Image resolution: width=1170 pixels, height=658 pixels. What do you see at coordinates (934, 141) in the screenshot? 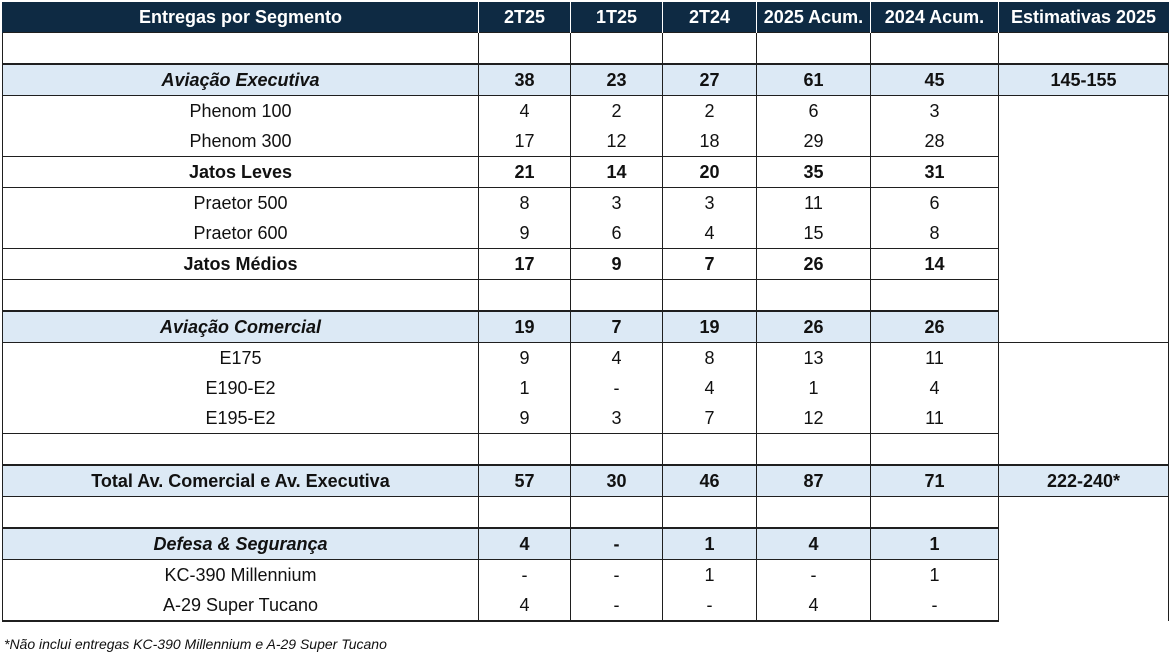
I see `table-cell: 28` at bounding box center [934, 141].